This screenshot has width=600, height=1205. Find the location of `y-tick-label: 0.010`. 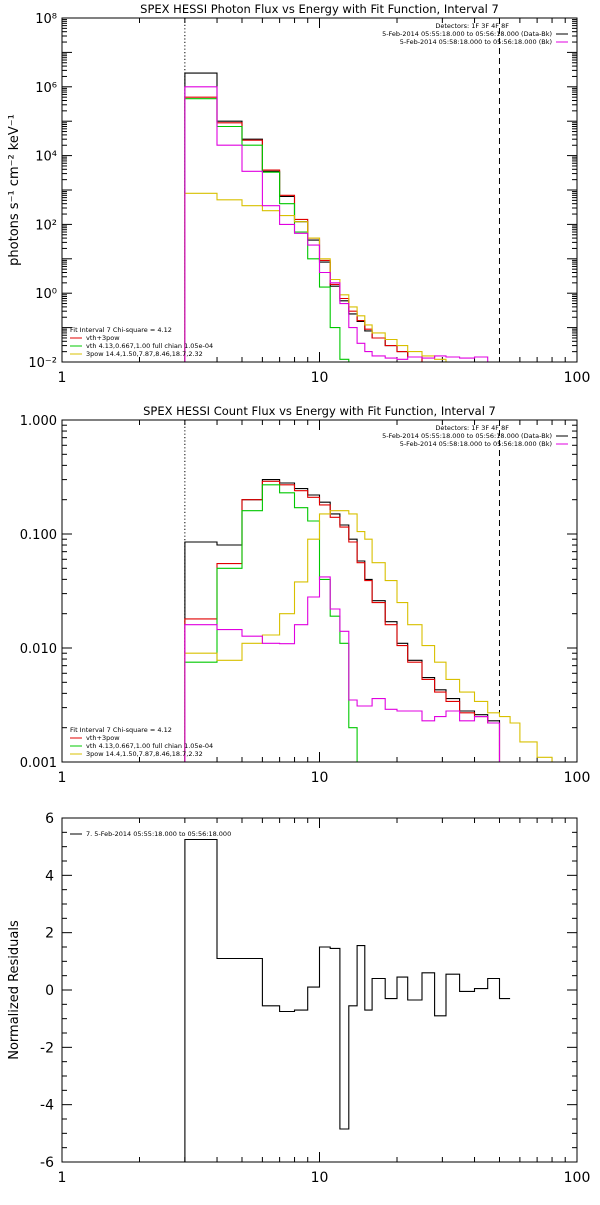

y-tick-label: 0.010 is located at coordinates (38, 649).